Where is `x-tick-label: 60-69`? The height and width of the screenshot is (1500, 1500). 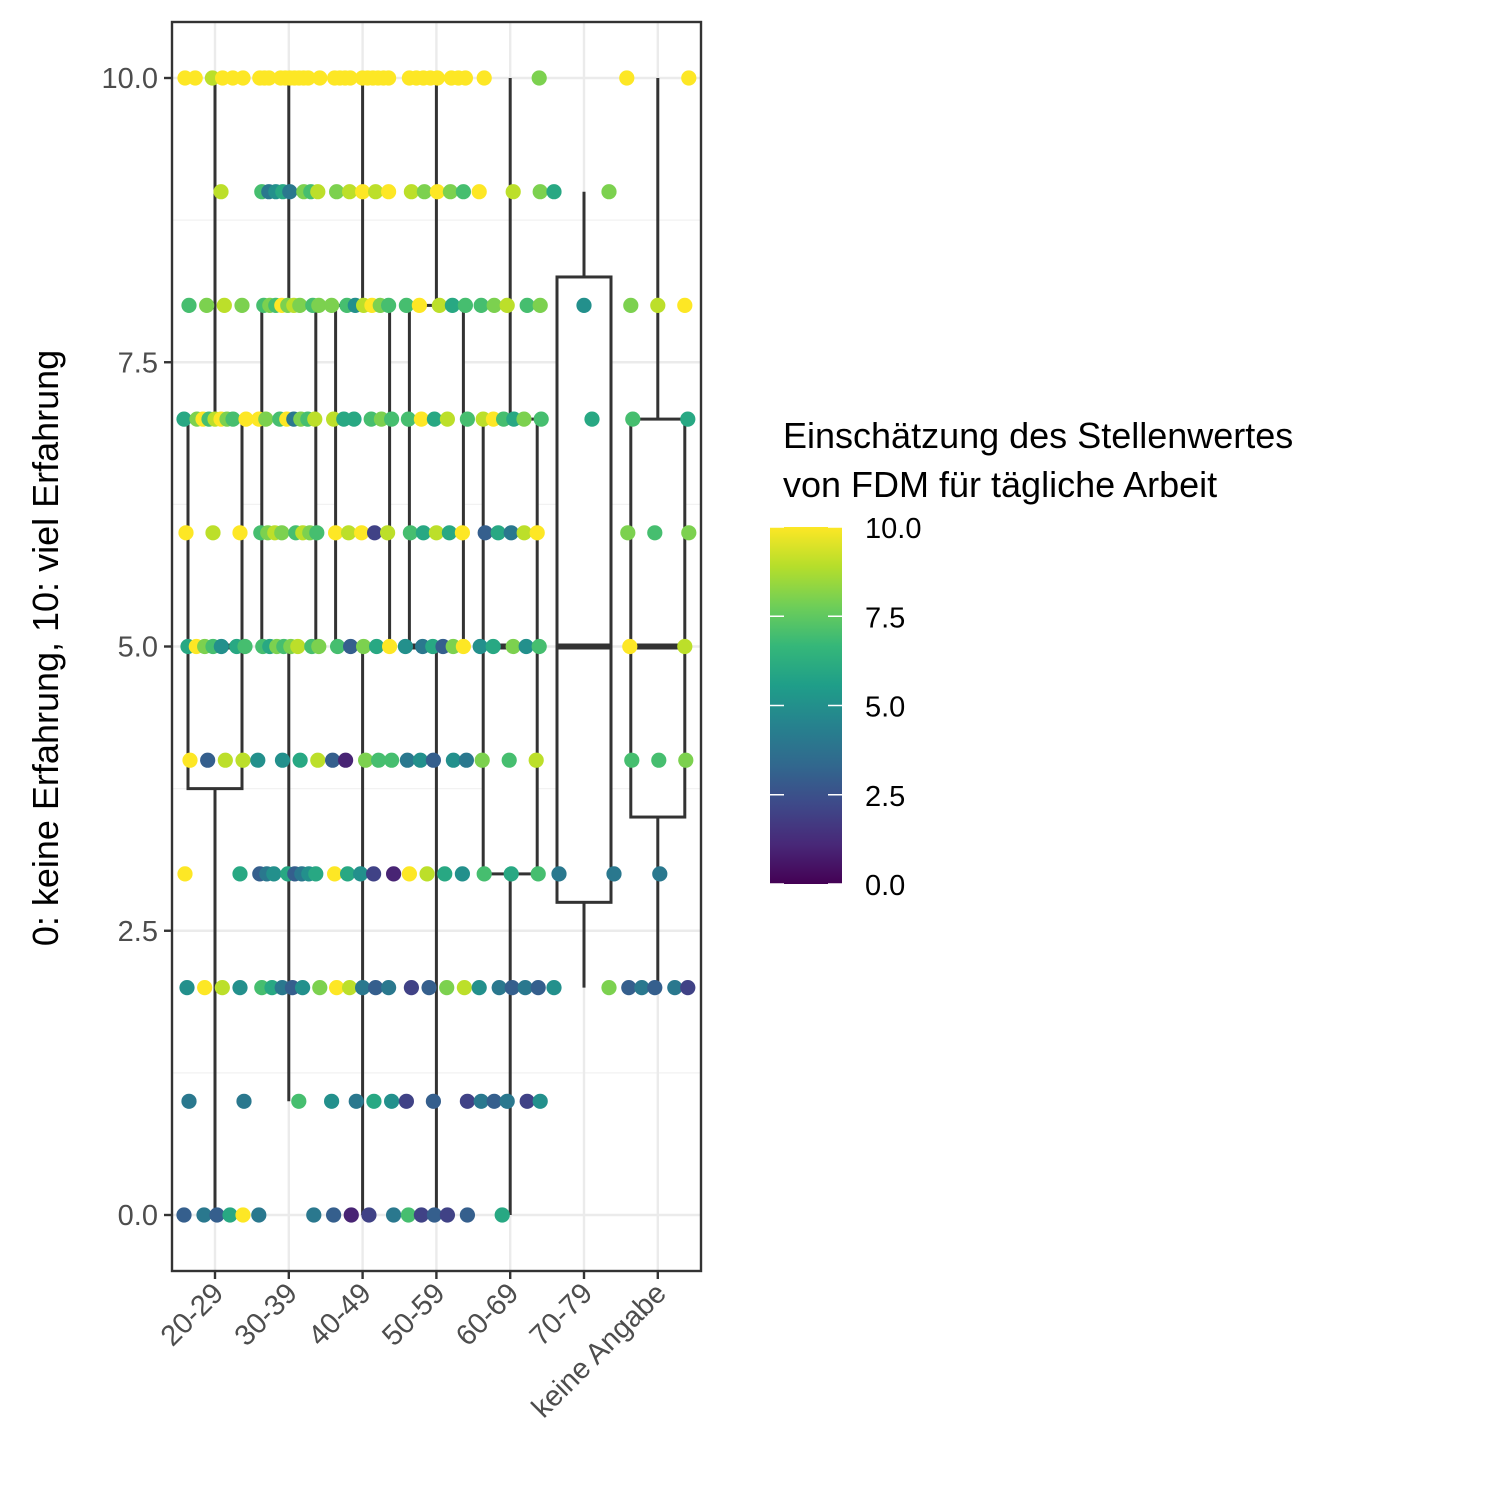
x-tick-label: 60-69 is located at coordinates (487, 1314).